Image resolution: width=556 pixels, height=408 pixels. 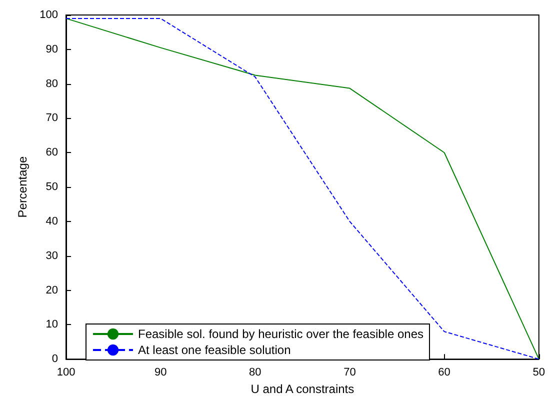 I want to click on x-tick-label: 80, so click(x=255, y=372).